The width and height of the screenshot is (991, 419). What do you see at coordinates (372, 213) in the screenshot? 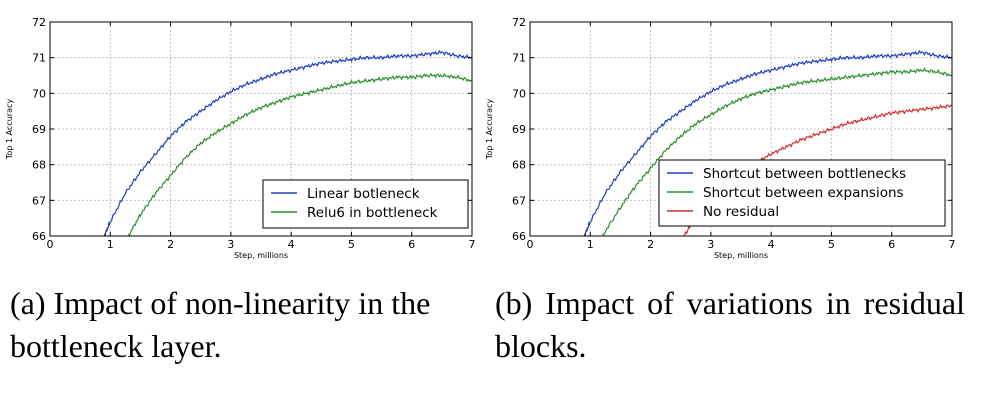
I see `legend-label: Relu6 in bottleneck` at bounding box center [372, 213].